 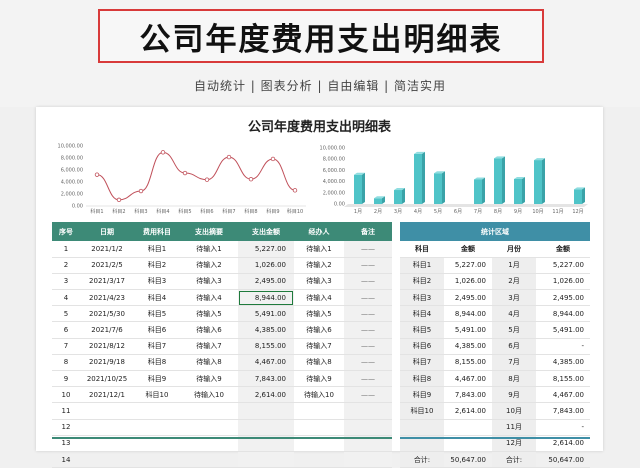 What do you see at coordinates (266, 249) in the screenshot?
I see `table-cell: 5,227.00` at bounding box center [266, 249].